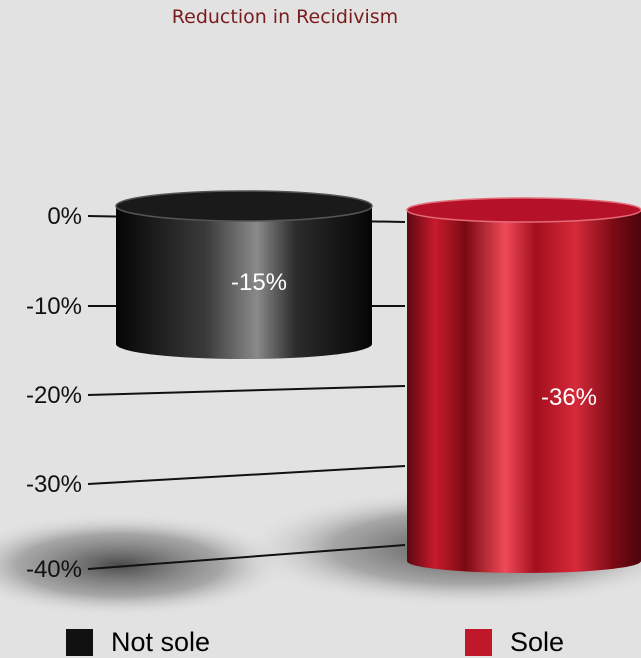 This screenshot has height=658, width=641. Describe the element at coordinates (537, 641) in the screenshot. I see `legend-label-sole: Sole` at that location.